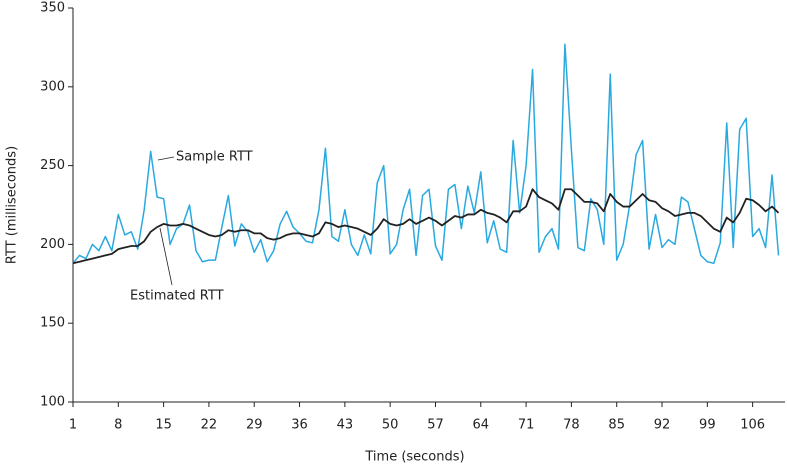 Image resolution: width=787 pixels, height=466 pixels. I want to click on x-tick-label: 71, so click(526, 425).